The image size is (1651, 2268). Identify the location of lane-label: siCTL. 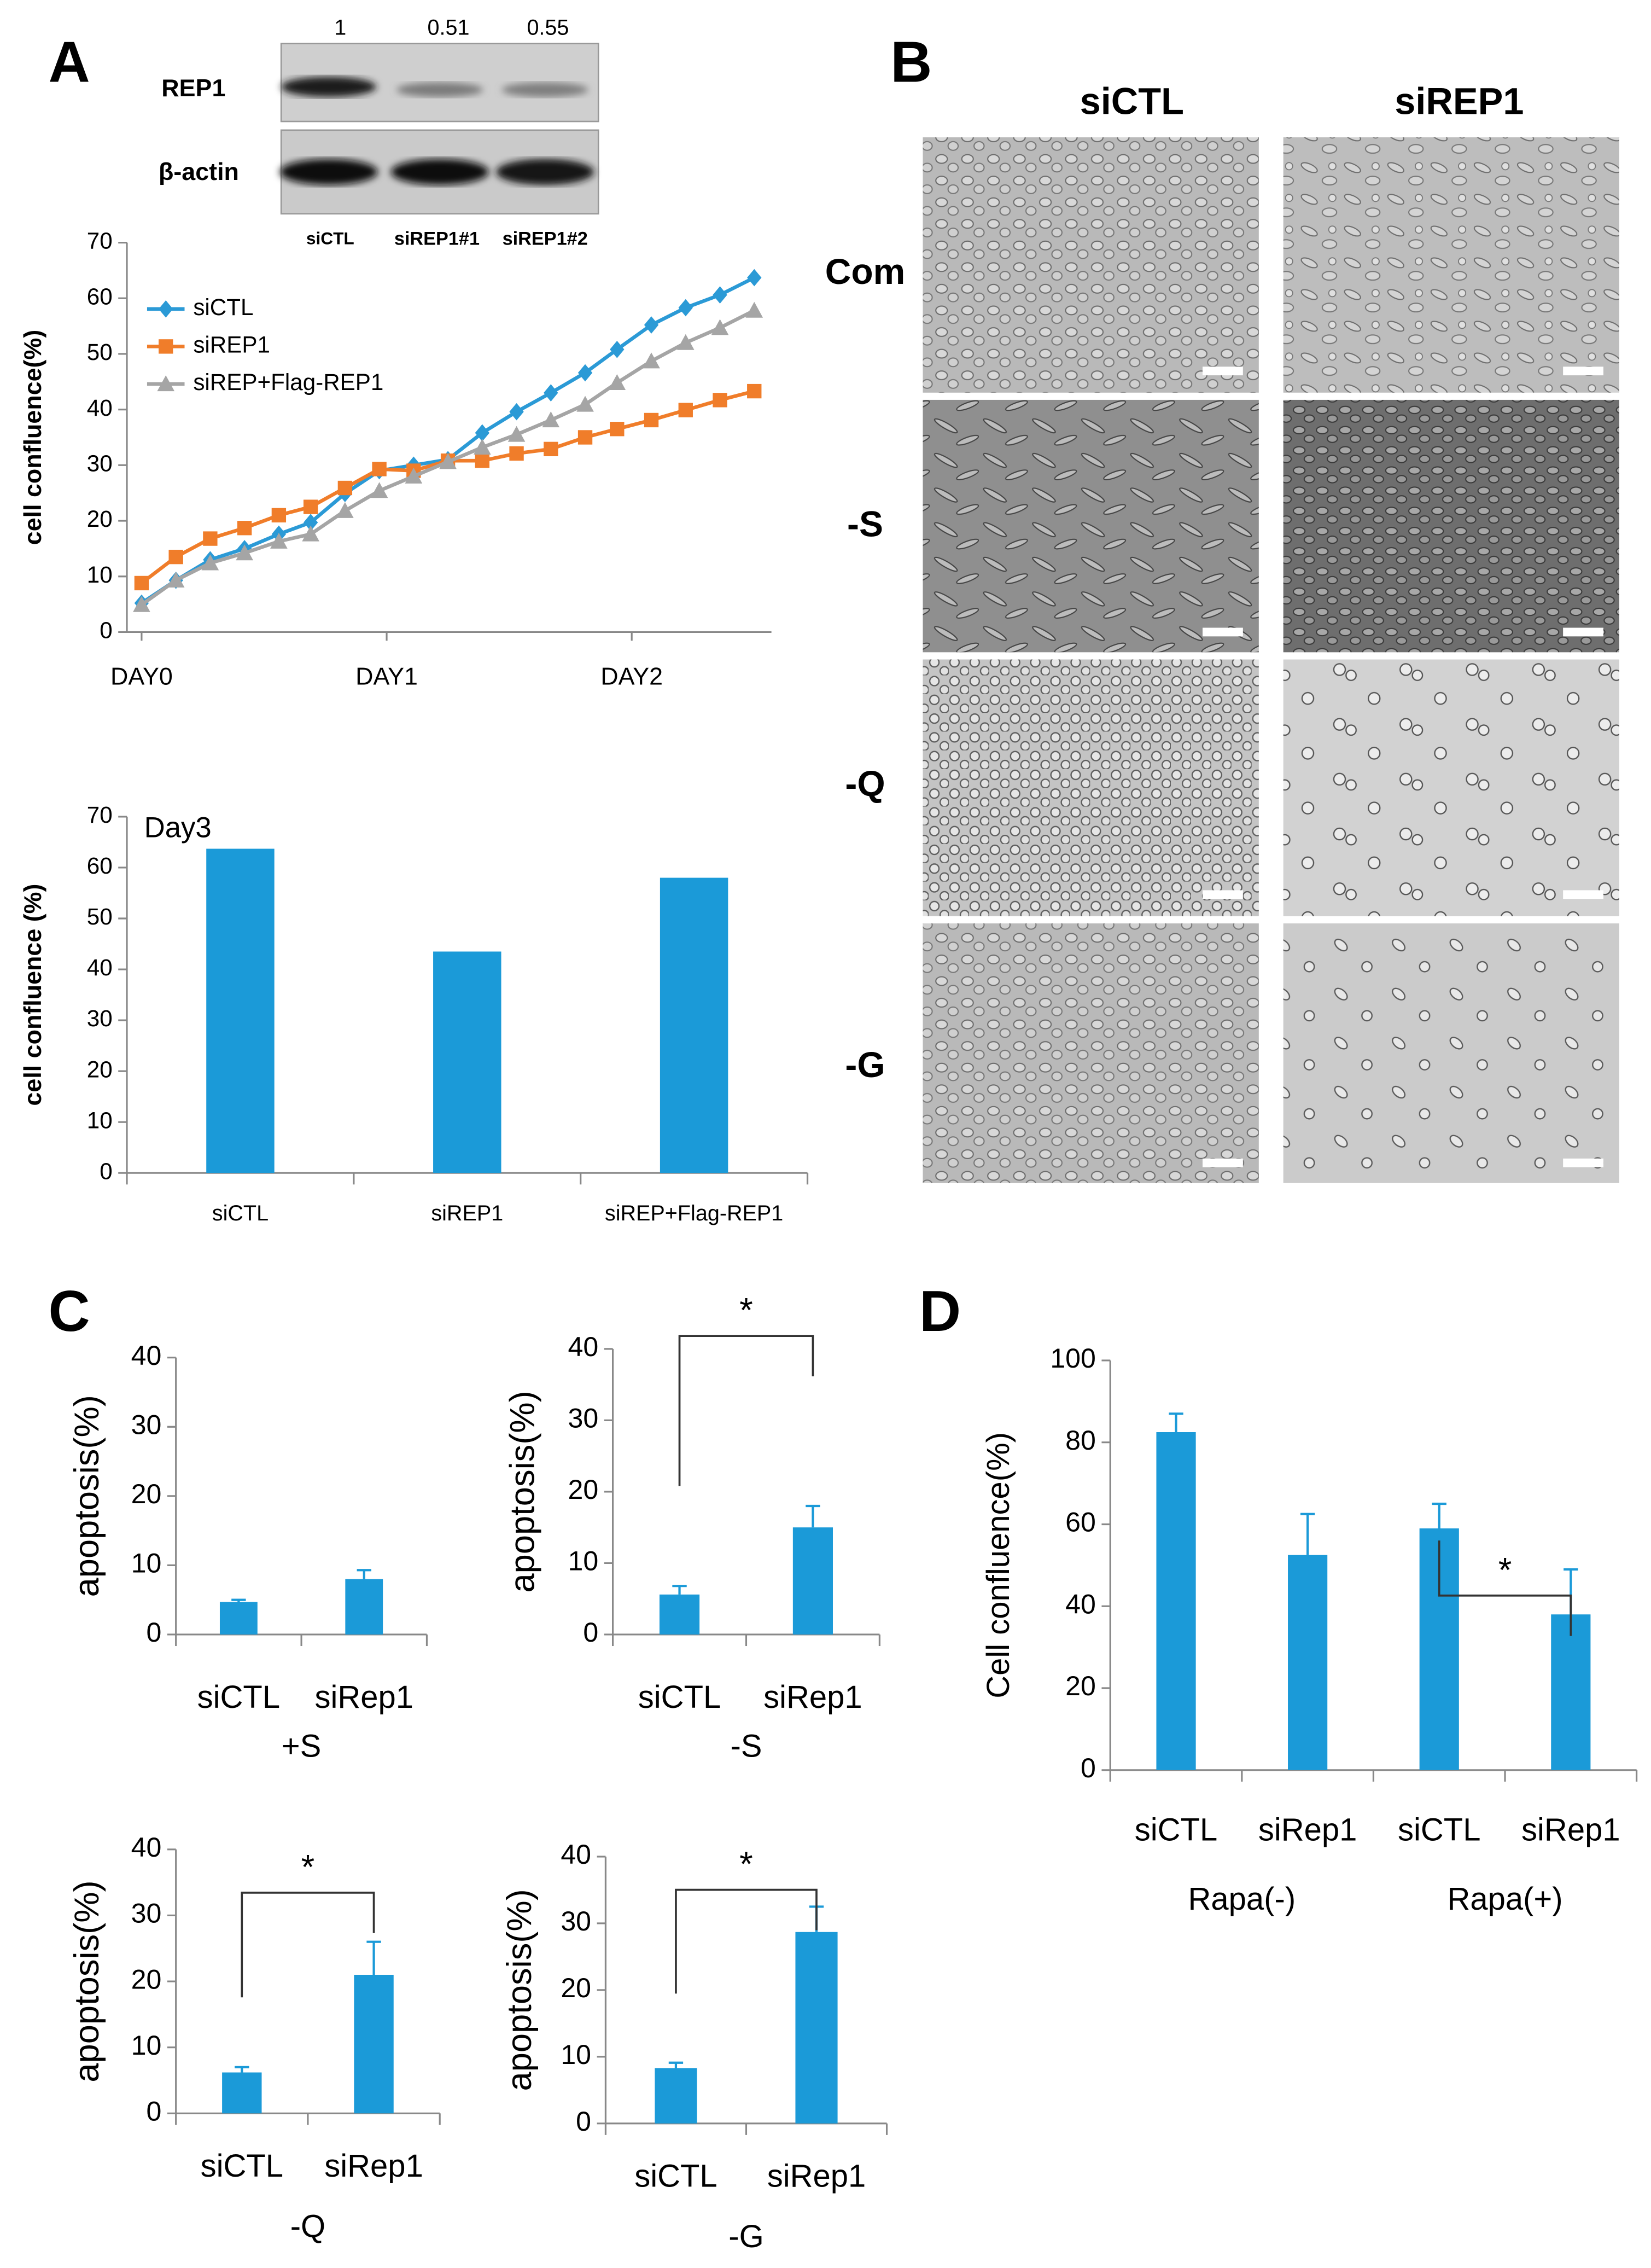
(330, 238).